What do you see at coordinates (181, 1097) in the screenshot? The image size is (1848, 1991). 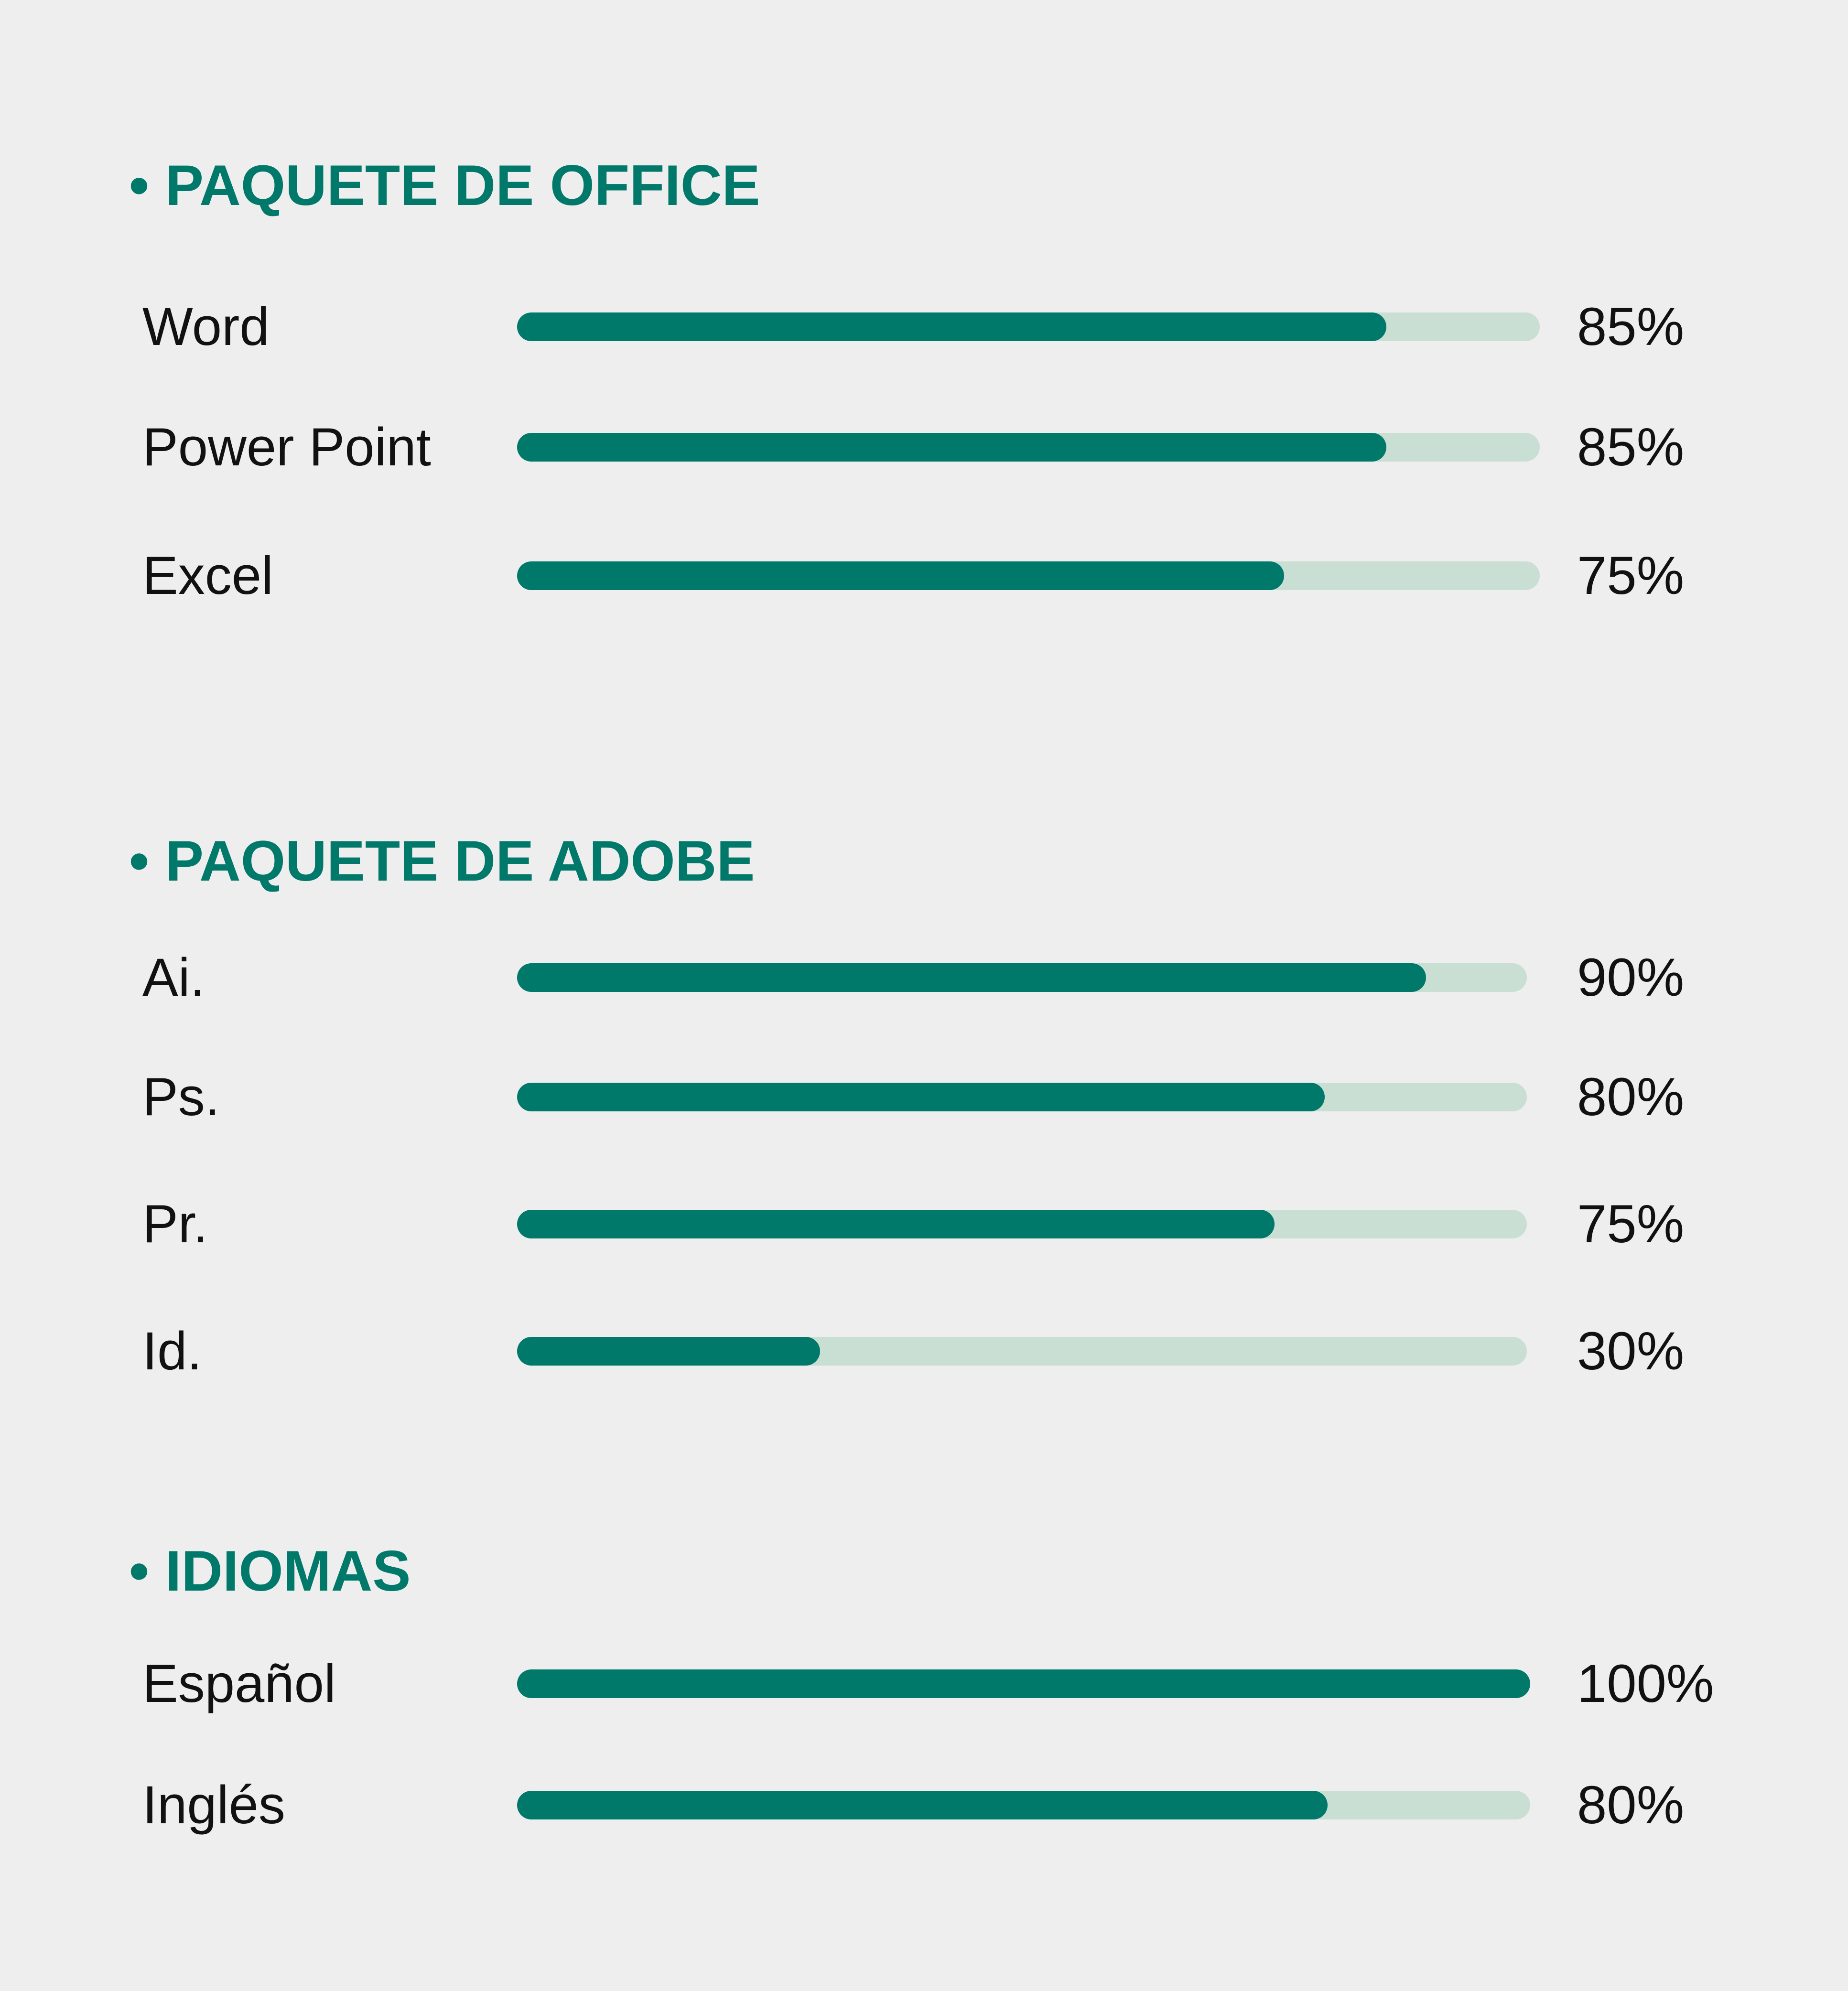 I see `skill-label: Ps.` at bounding box center [181, 1097].